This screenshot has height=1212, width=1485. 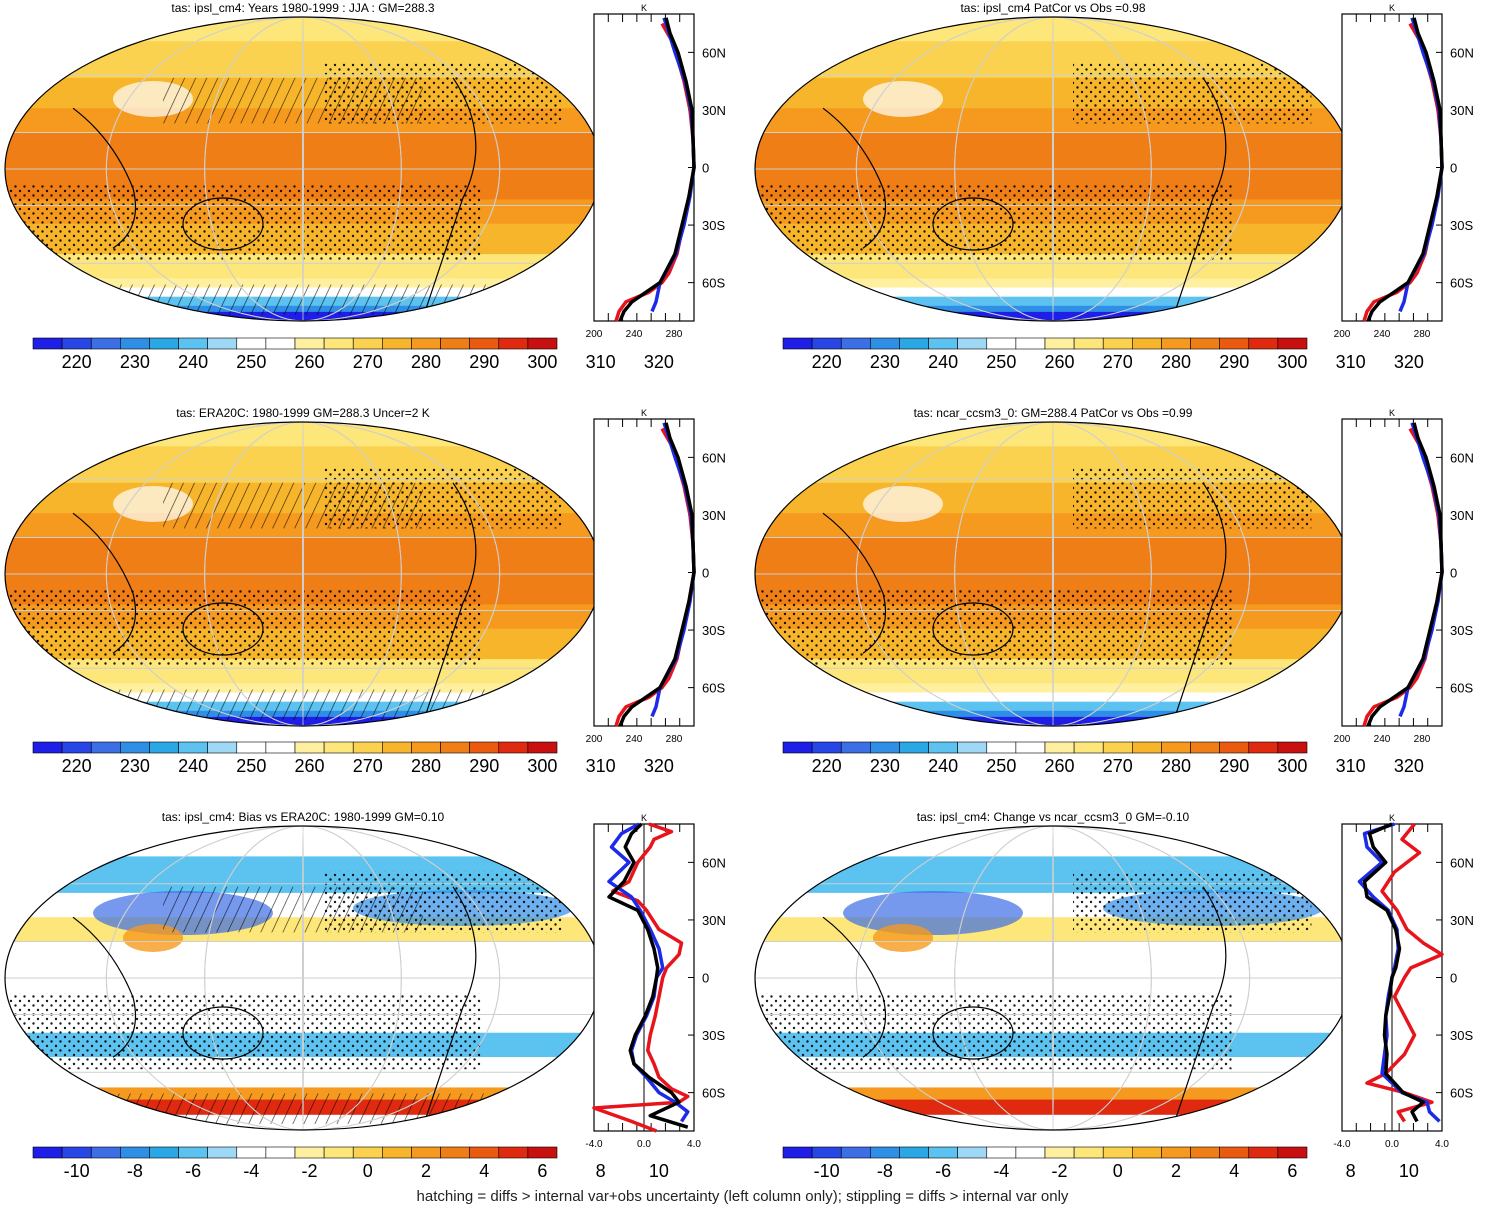 What do you see at coordinates (943, 1171) in the screenshot?
I see `colorbar-tick-label: -6` at bounding box center [943, 1171].